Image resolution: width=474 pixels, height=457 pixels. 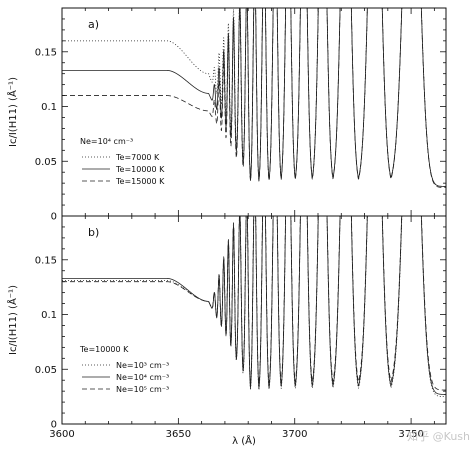 What do you see at coordinates (106, 141) in the screenshot?
I see `legend-condition: Ne=10⁴ cm⁻³` at bounding box center [106, 141].